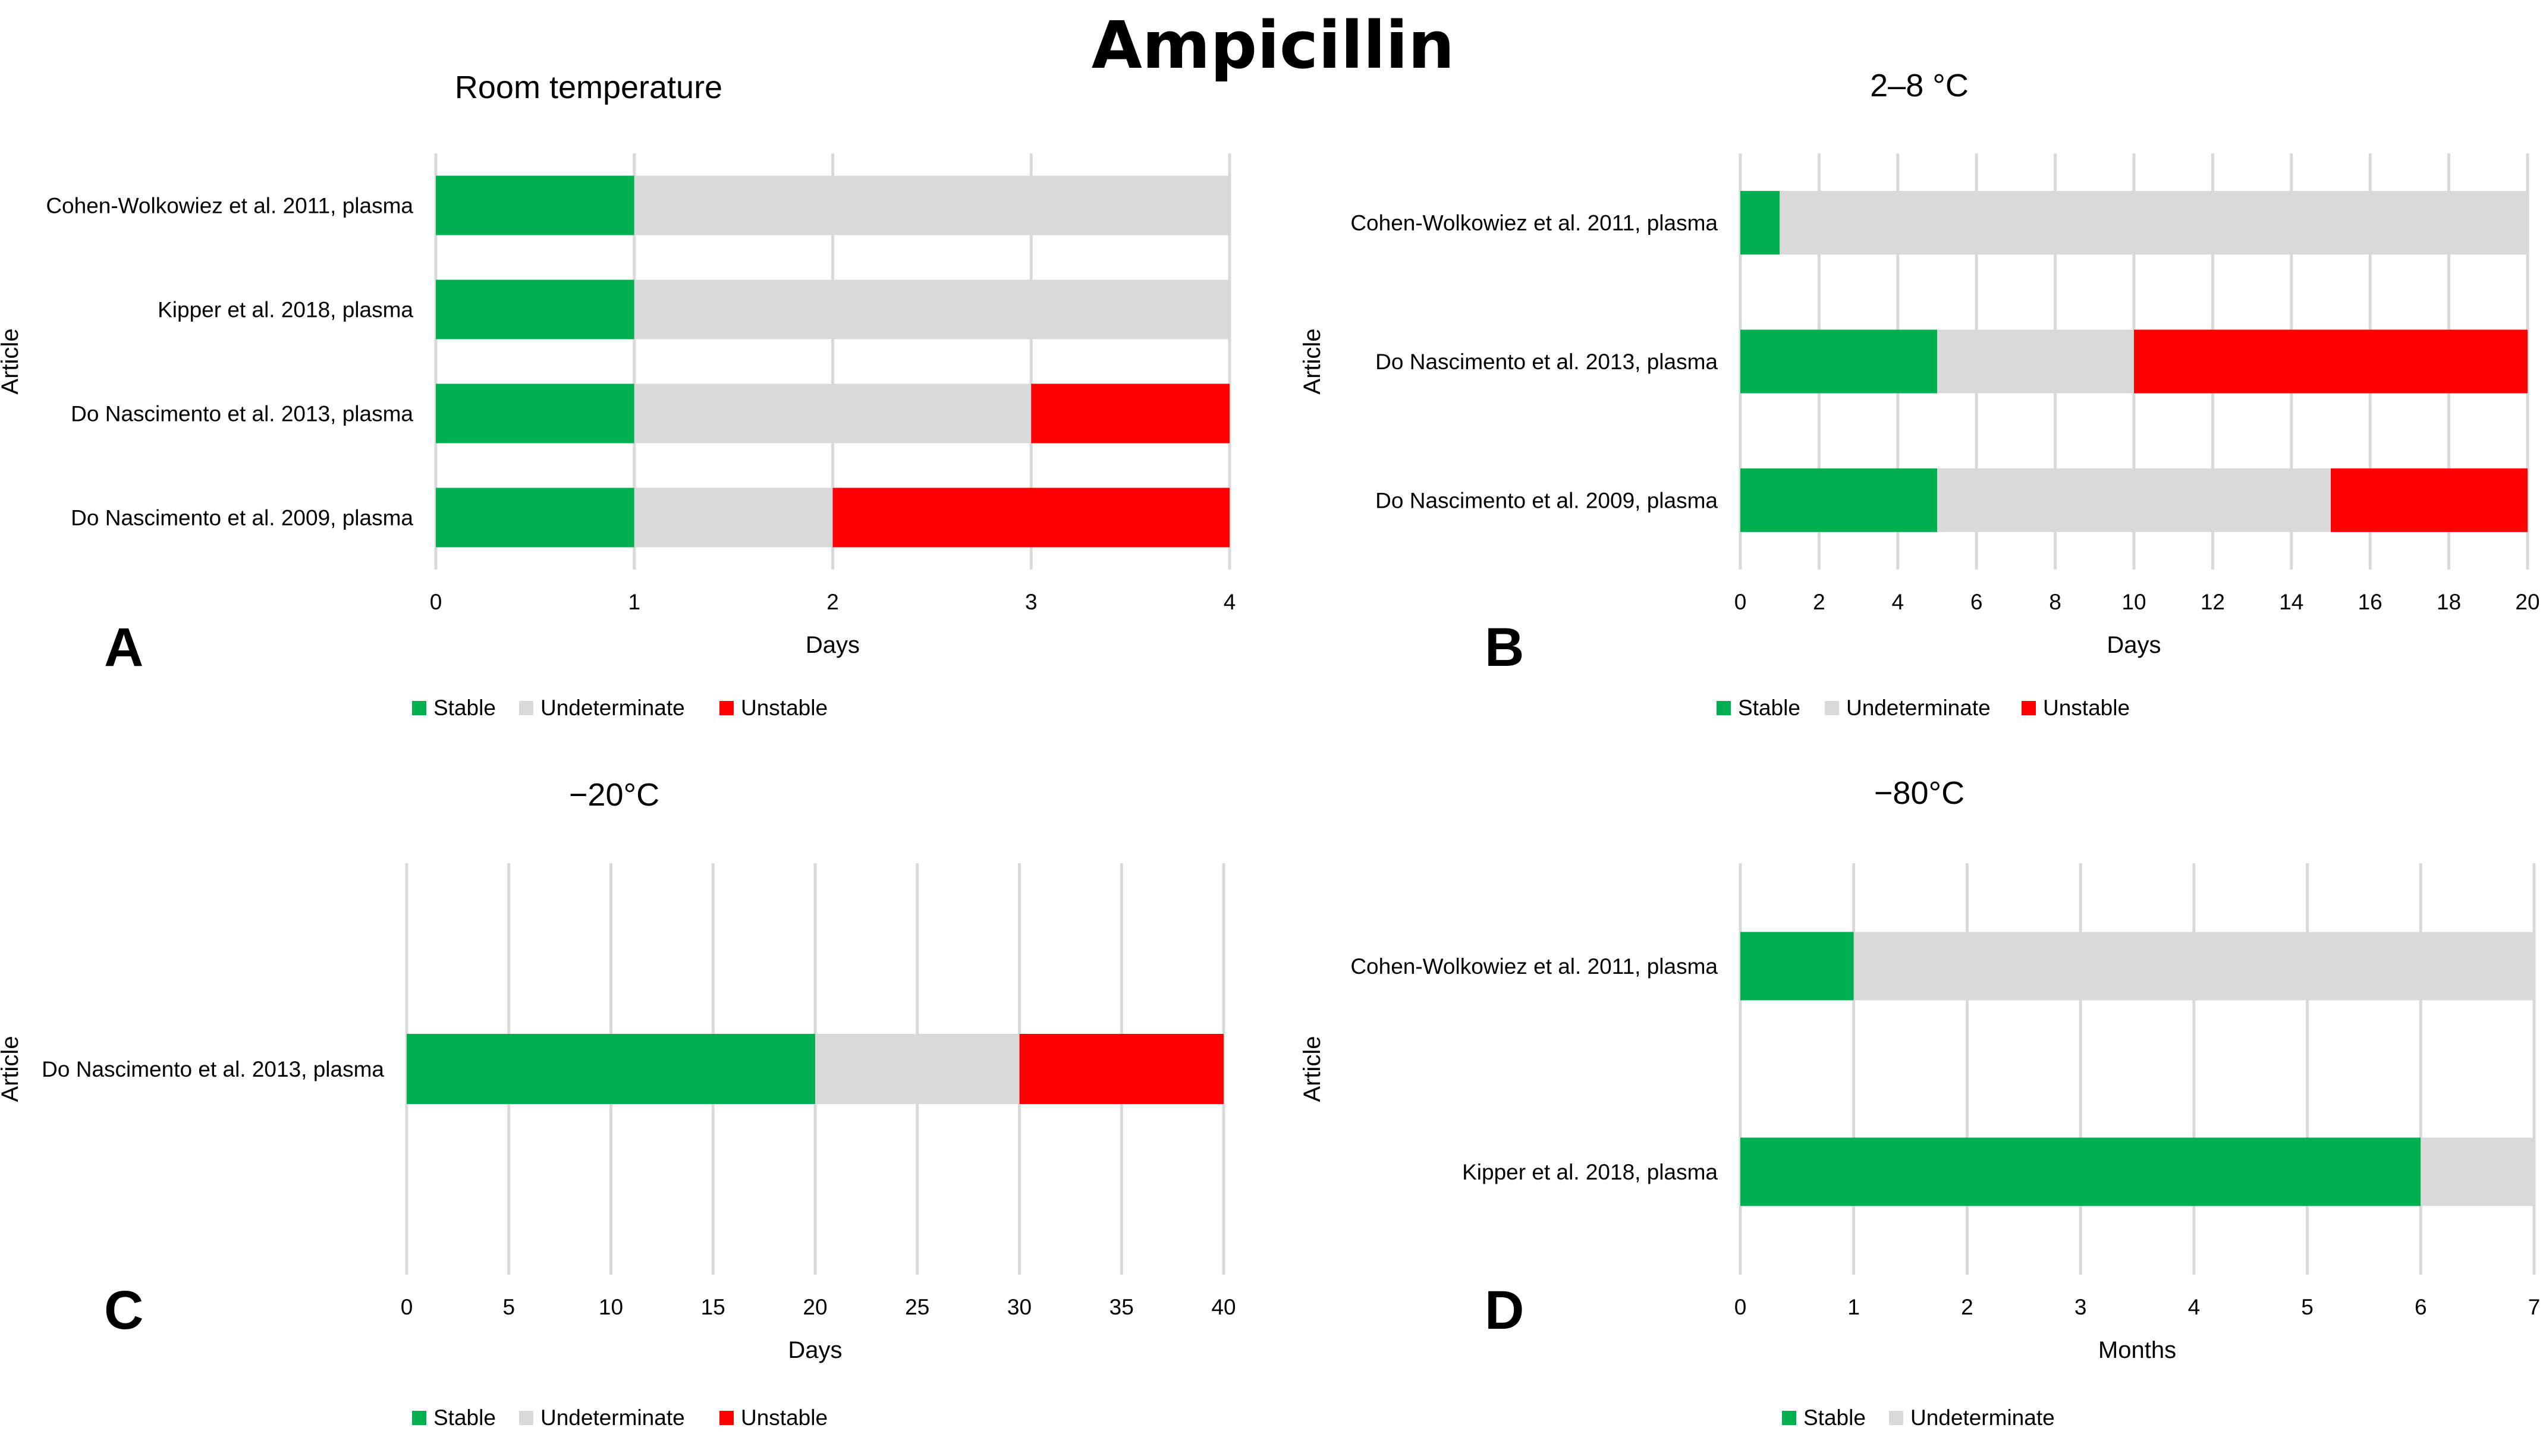 The width and height of the screenshot is (2546, 1456). What do you see at coordinates (123, 1311) in the screenshot?
I see `panel-letter: C` at bounding box center [123, 1311].